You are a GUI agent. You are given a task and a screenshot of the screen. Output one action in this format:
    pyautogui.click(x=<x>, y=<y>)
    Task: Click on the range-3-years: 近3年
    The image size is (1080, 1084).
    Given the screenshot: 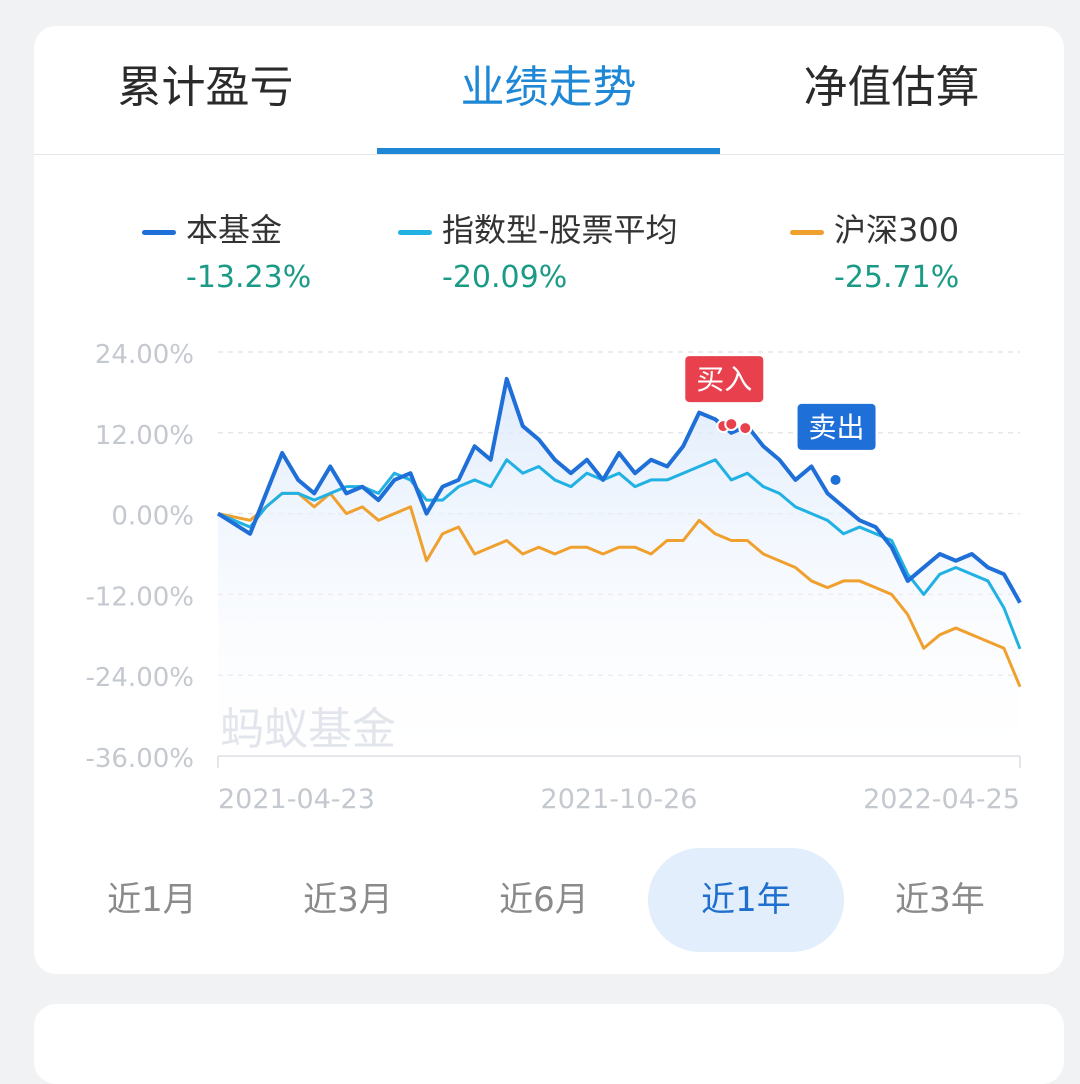 What is the action you would take?
    pyautogui.click(x=940, y=900)
    